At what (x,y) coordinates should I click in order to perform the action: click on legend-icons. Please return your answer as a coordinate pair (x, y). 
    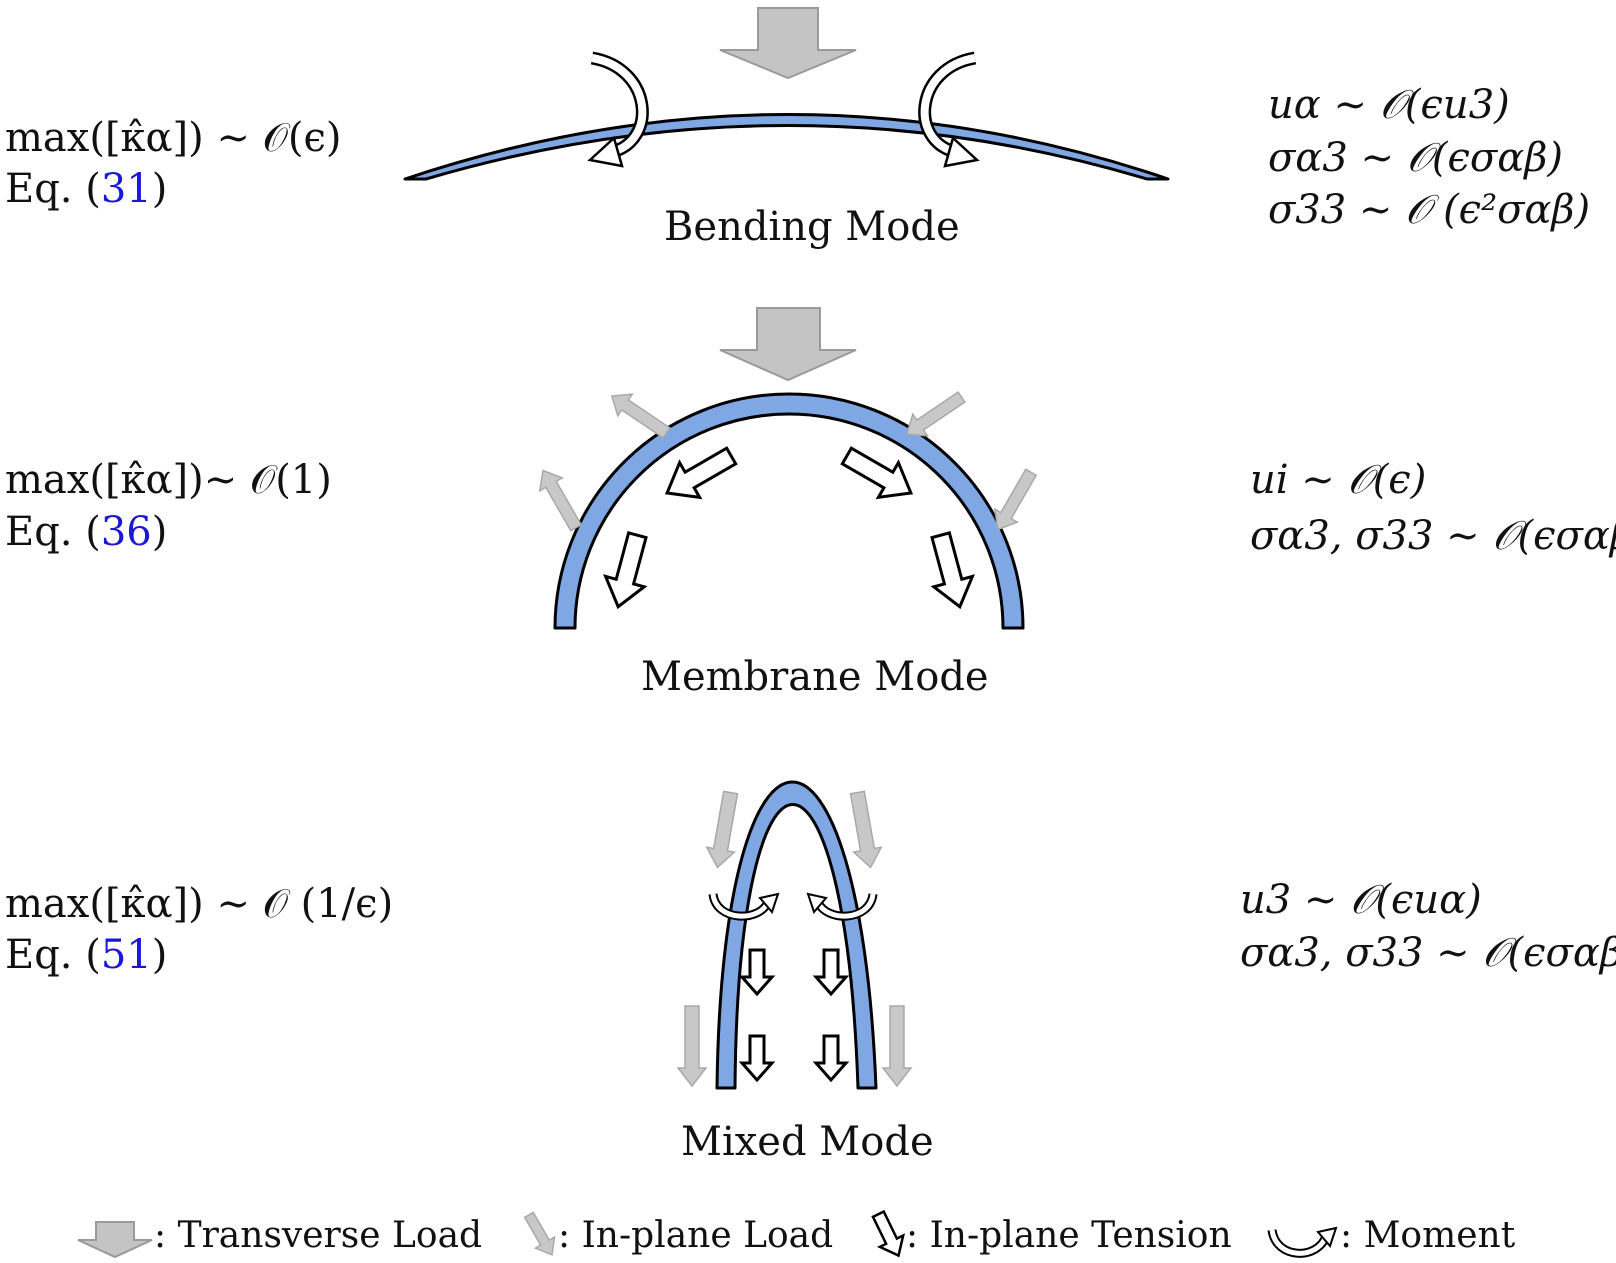
    Looking at the image, I should click on (707, 1234).